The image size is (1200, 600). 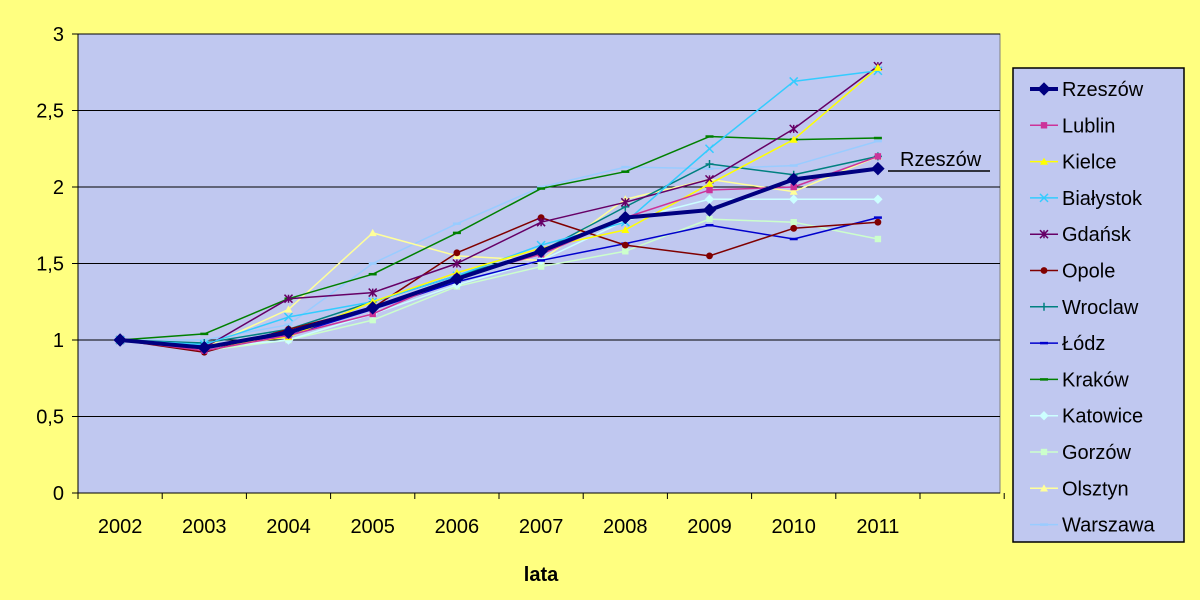 I want to click on legend-item: Katowice, so click(x=1086, y=417).